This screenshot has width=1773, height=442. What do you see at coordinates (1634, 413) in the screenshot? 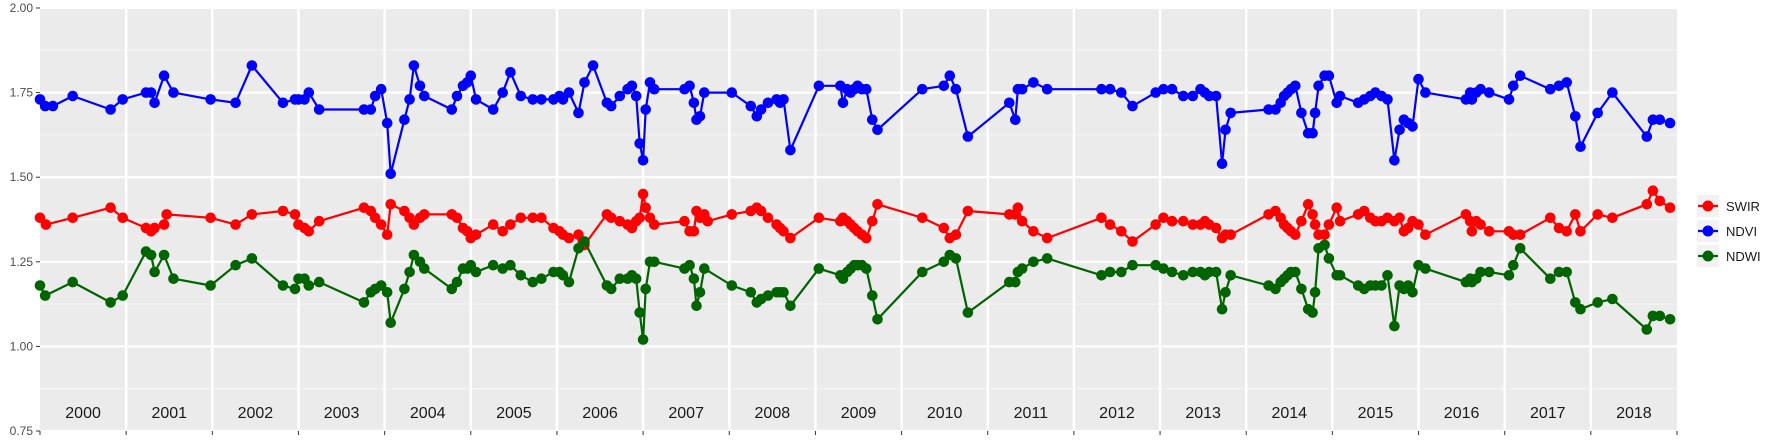
I see `year-label: 2018` at bounding box center [1634, 413].